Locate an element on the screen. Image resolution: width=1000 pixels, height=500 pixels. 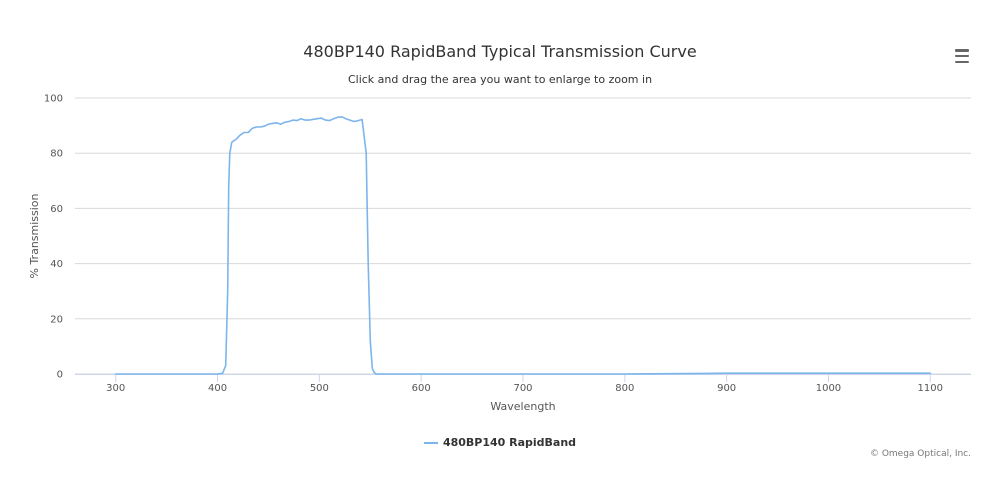
credits-link: © Omega Optical, Inc. is located at coordinates (920, 454).